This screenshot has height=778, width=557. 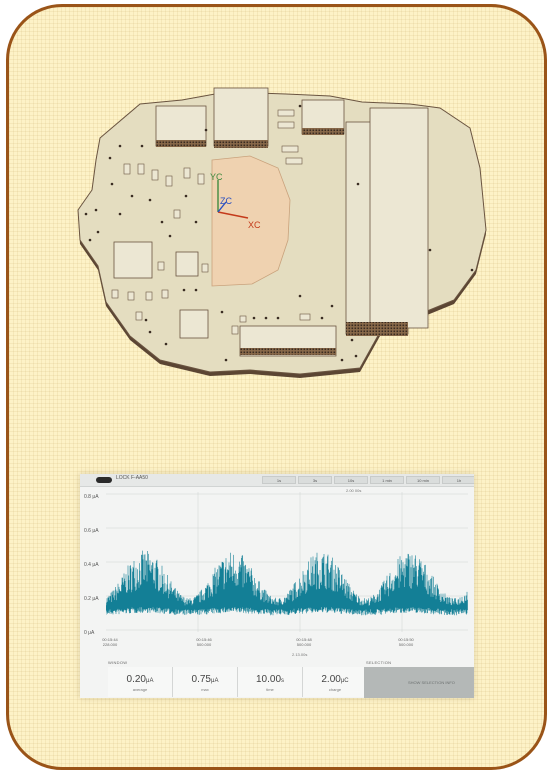 What do you see at coordinates (204, 642) in the screenshot?
I see `x-tick-label: 00:15:46 500.000` at bounding box center [204, 642].